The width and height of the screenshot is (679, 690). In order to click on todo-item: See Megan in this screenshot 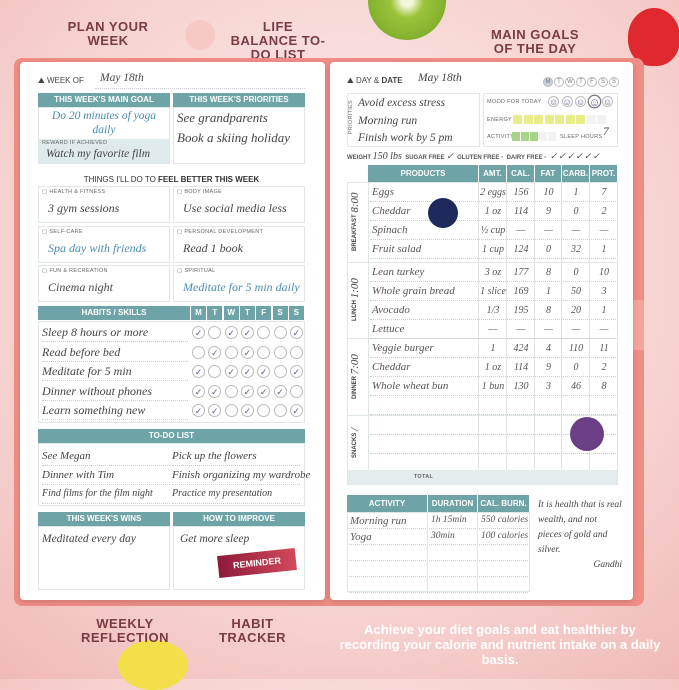, I will do `click(66, 456)`.